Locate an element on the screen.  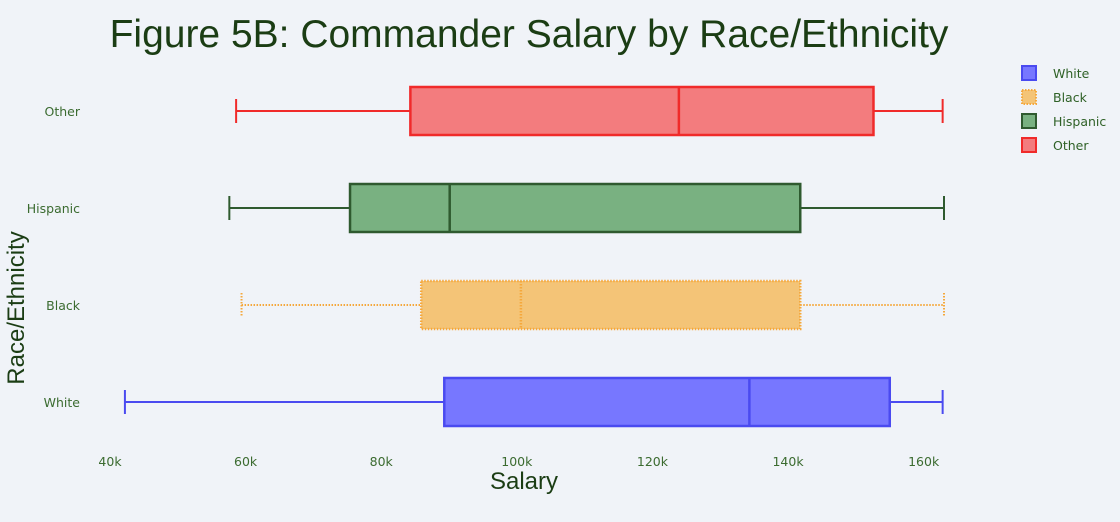
legend-swatch-black is located at coordinates (1029, 97).